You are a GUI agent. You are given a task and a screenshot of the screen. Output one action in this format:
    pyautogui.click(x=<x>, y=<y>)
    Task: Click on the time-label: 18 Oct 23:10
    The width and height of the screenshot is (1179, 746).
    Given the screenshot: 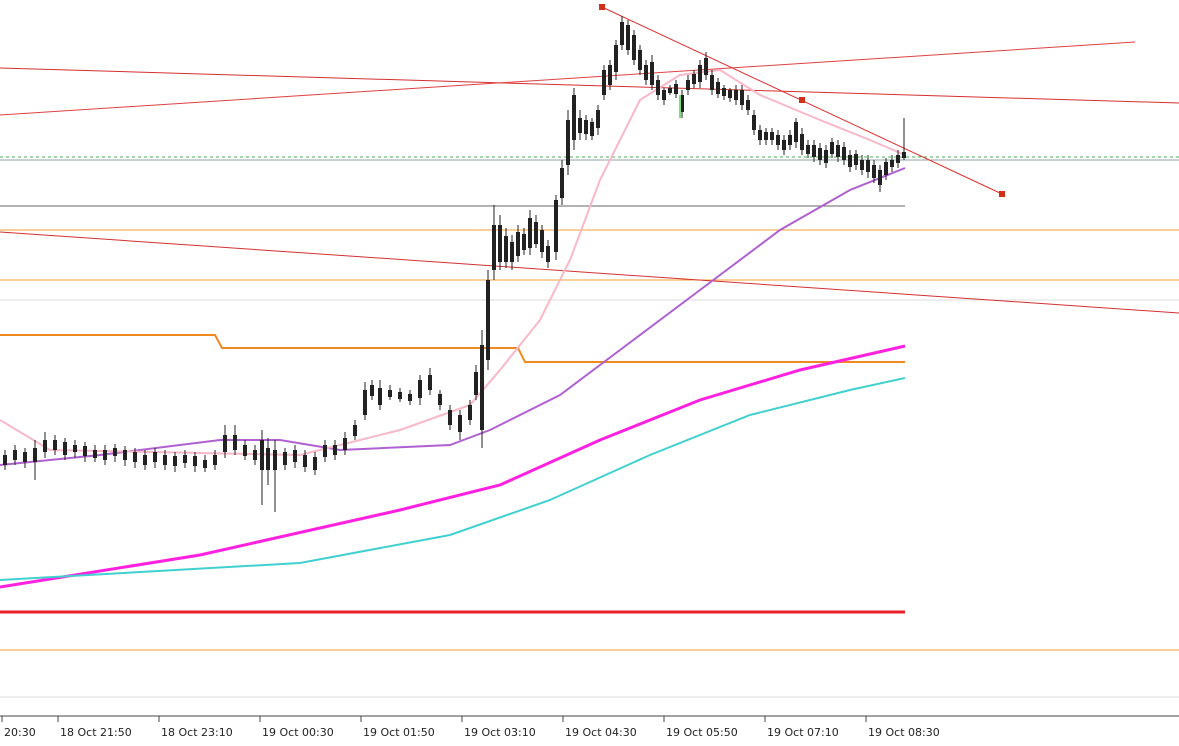 What is the action you would take?
    pyautogui.click(x=197, y=732)
    